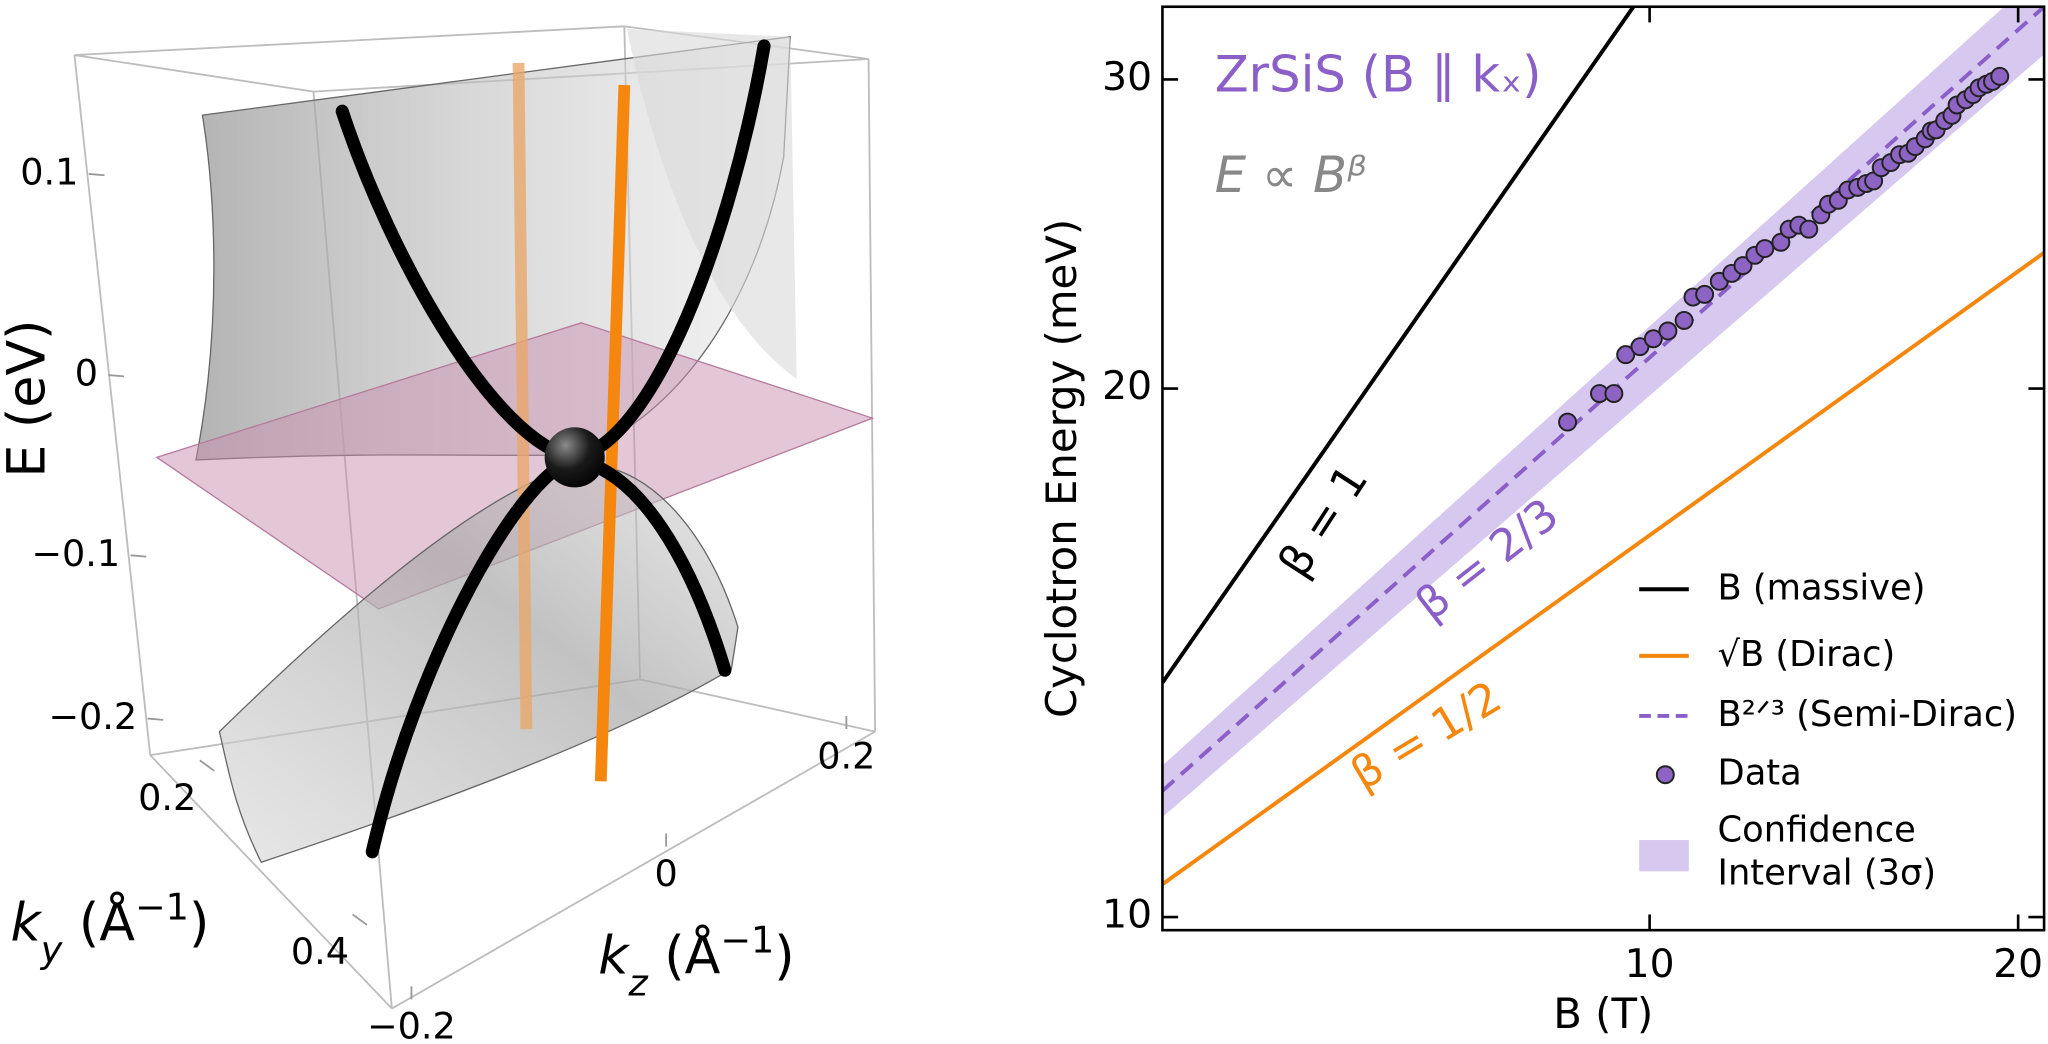  I want to click on fermi-plane, so click(515, 466).